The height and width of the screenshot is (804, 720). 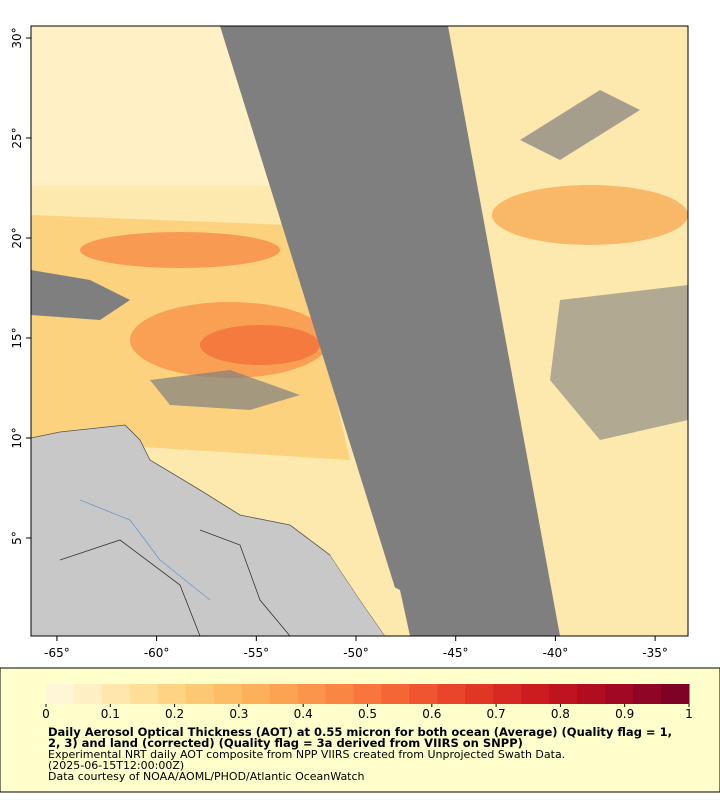 I want to click on colorbar: 0 0.1 0.2 0.3 0.4 0.5 0.6 0.7 0.8 0.9 1, so click(x=367, y=702).